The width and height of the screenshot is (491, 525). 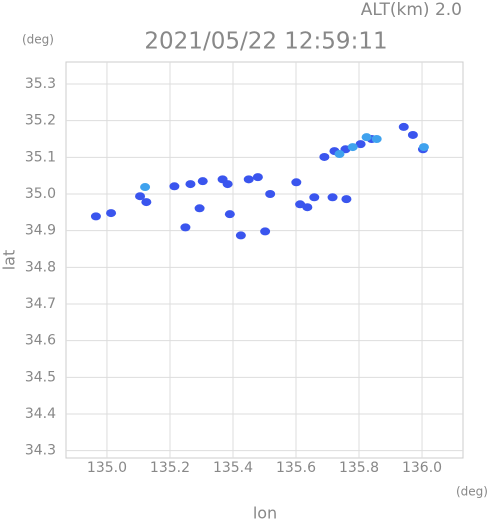 What do you see at coordinates (170, 468) in the screenshot?
I see `x-tick-label: 135.2` at bounding box center [170, 468].